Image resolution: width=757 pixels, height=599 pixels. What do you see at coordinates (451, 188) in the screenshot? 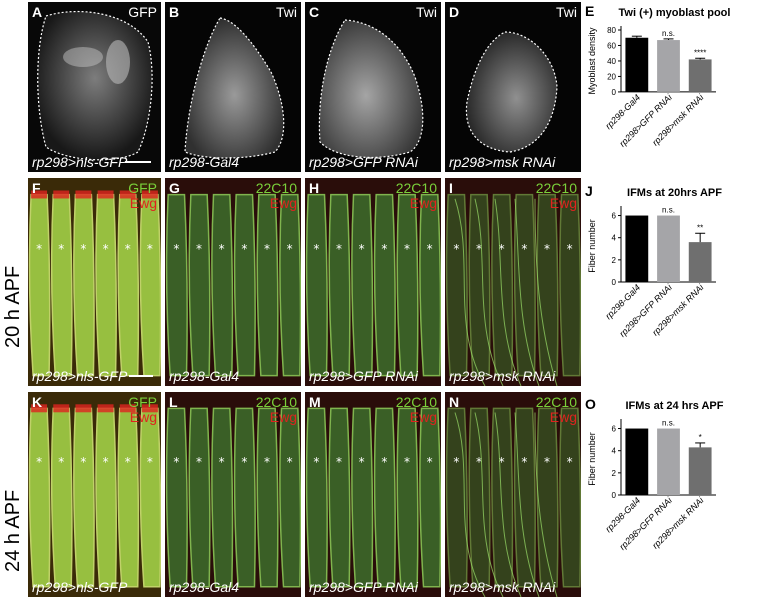
I see `panel-letter: I` at bounding box center [451, 188].